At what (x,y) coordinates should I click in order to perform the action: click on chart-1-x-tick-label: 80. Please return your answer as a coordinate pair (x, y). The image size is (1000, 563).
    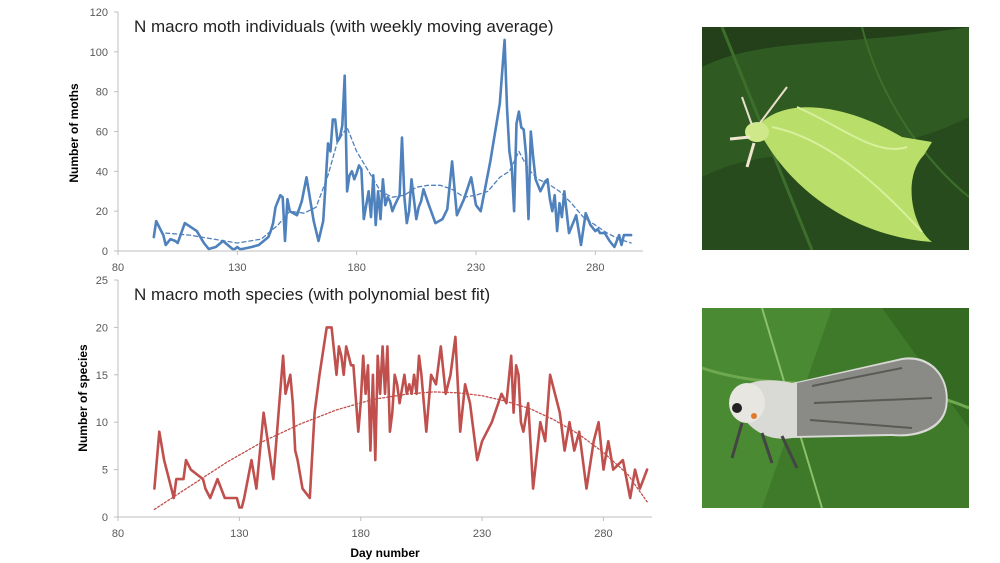
    Looking at the image, I should click on (118, 268).